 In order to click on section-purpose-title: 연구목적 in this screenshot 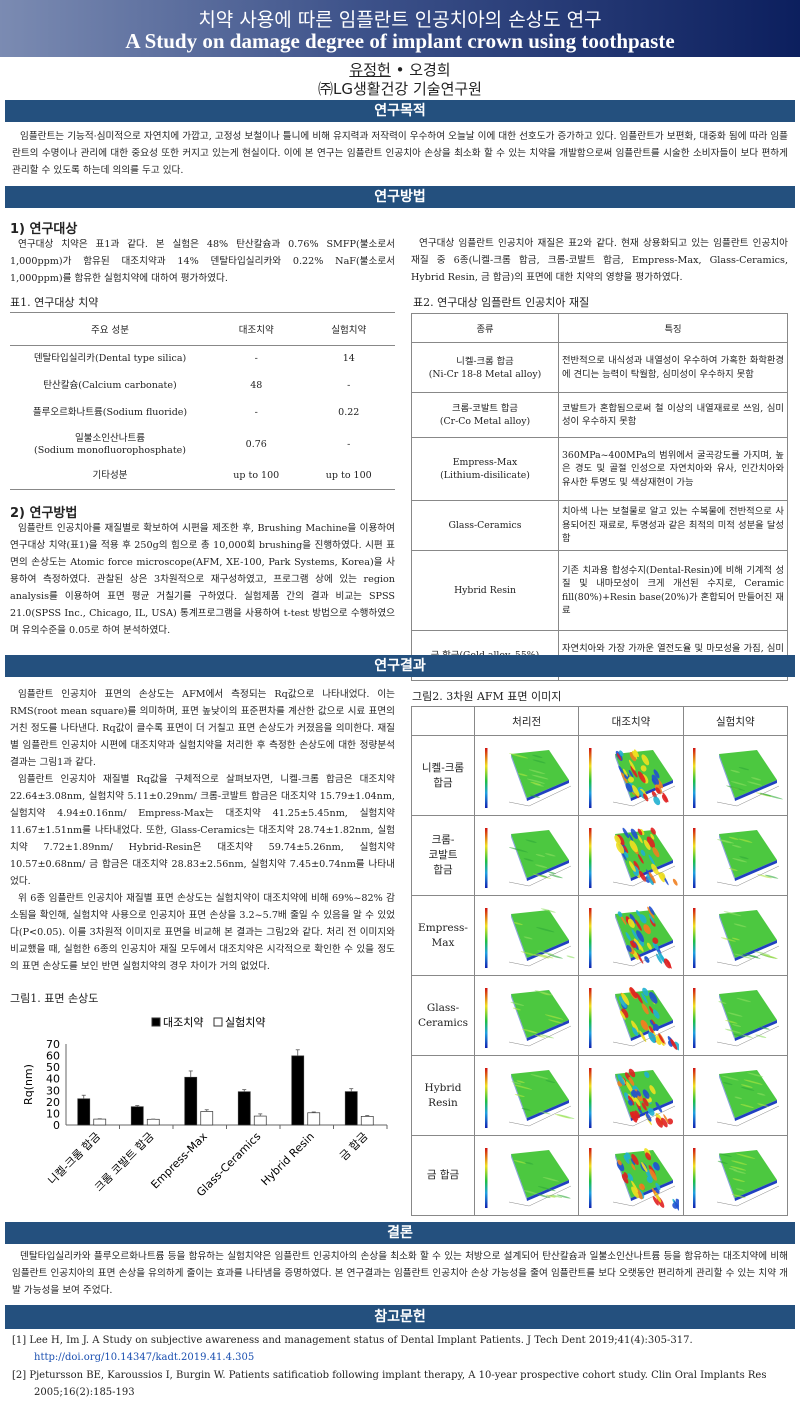, I will do `click(400, 111)`.